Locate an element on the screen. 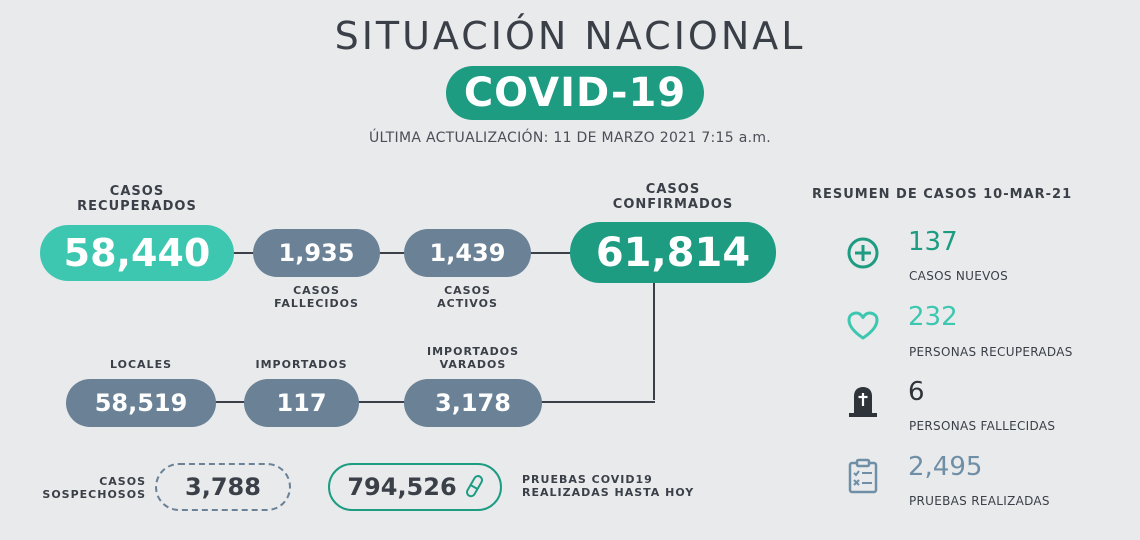 This screenshot has width=1140, height=540. deaths-pill: 1,935 is located at coordinates (316, 253).